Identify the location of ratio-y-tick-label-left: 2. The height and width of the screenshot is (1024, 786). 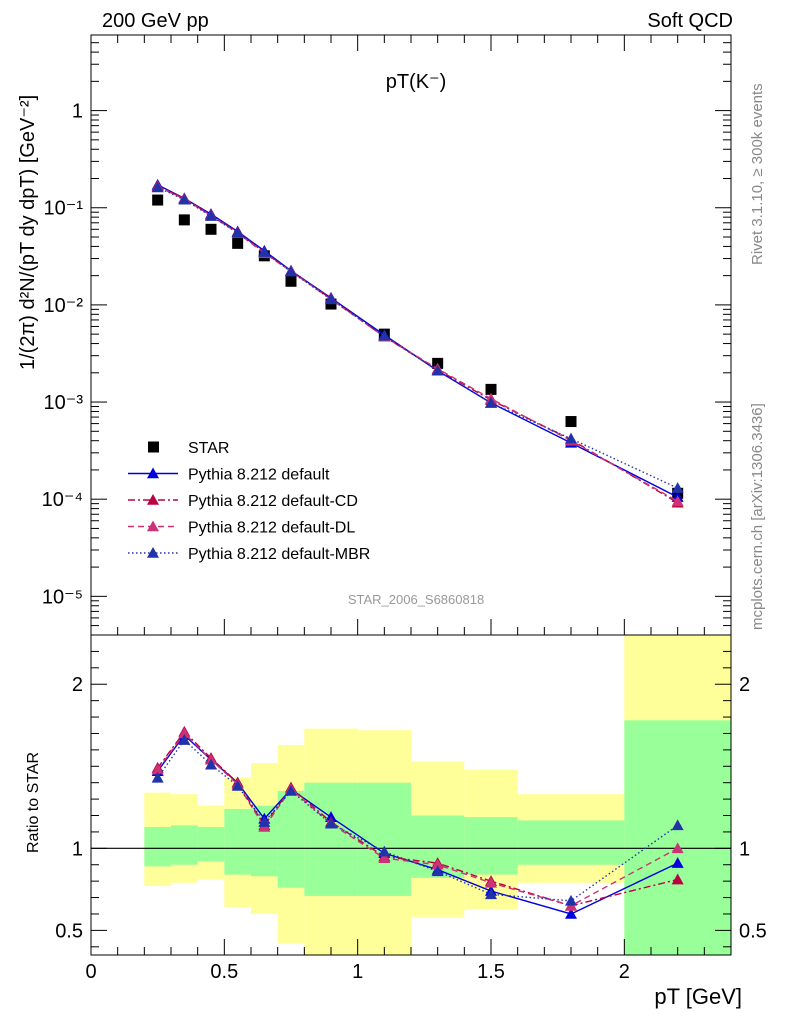
(77, 685).